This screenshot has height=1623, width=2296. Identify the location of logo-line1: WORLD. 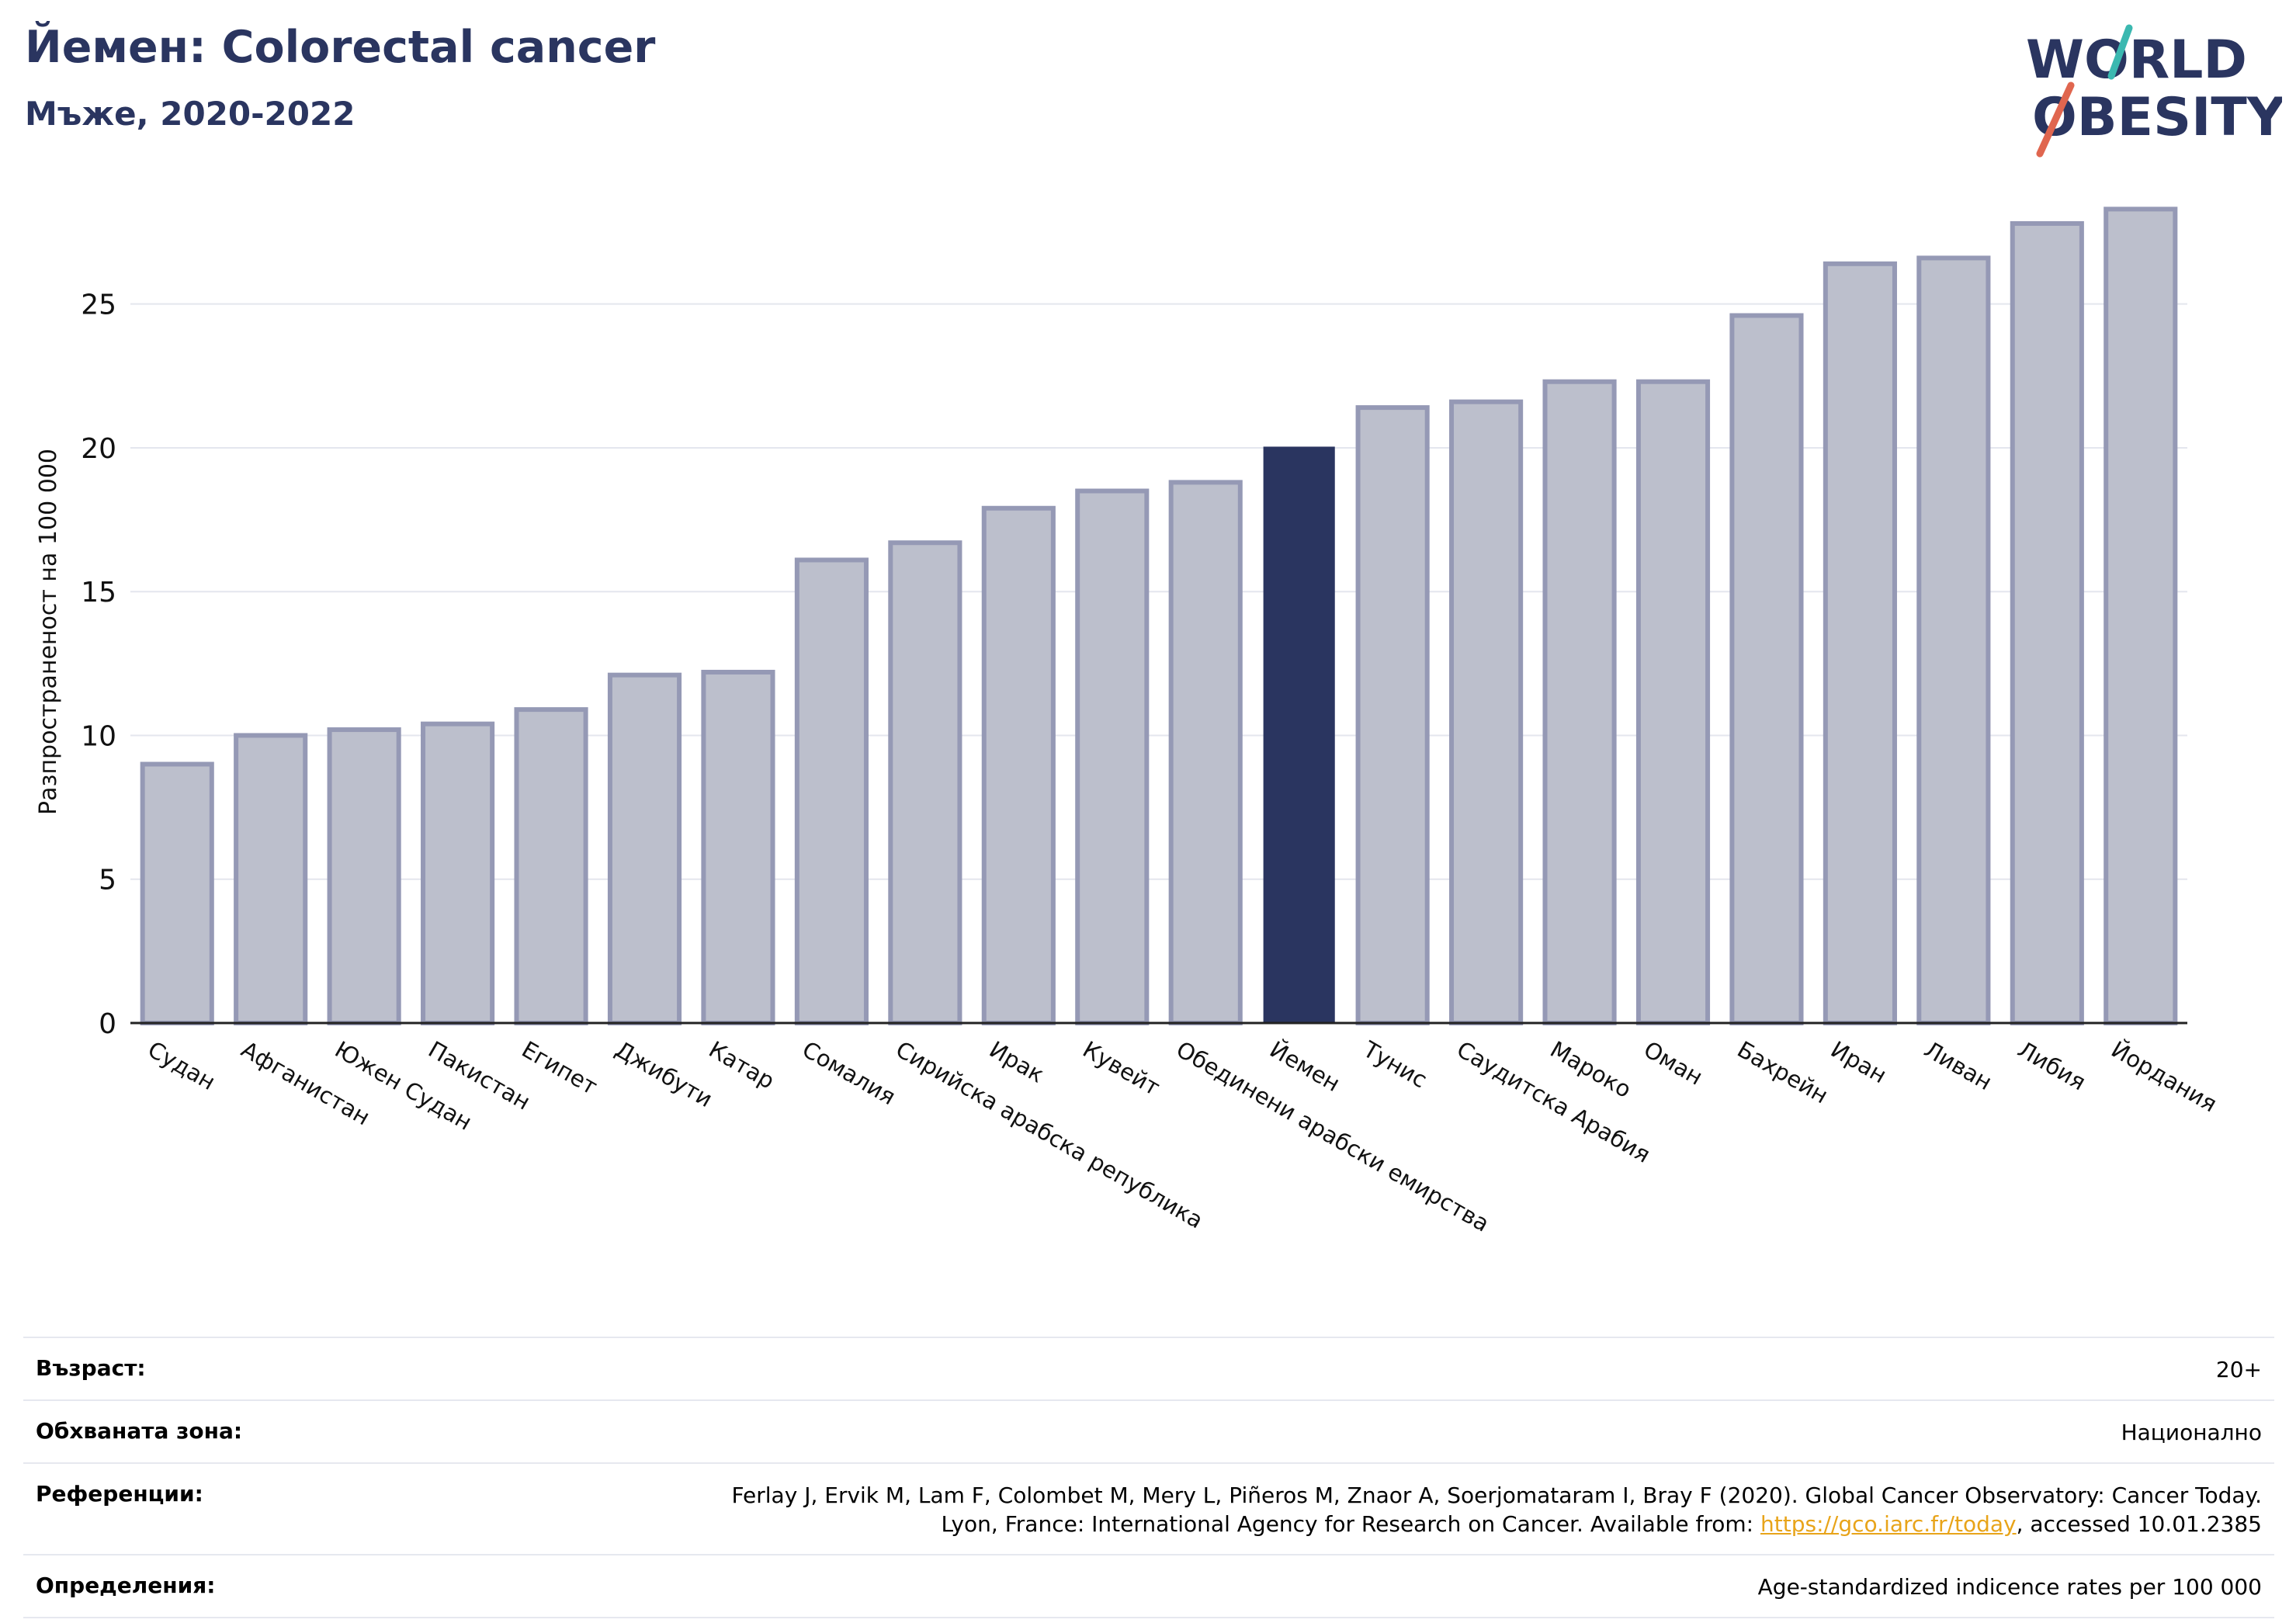
(2136, 60).